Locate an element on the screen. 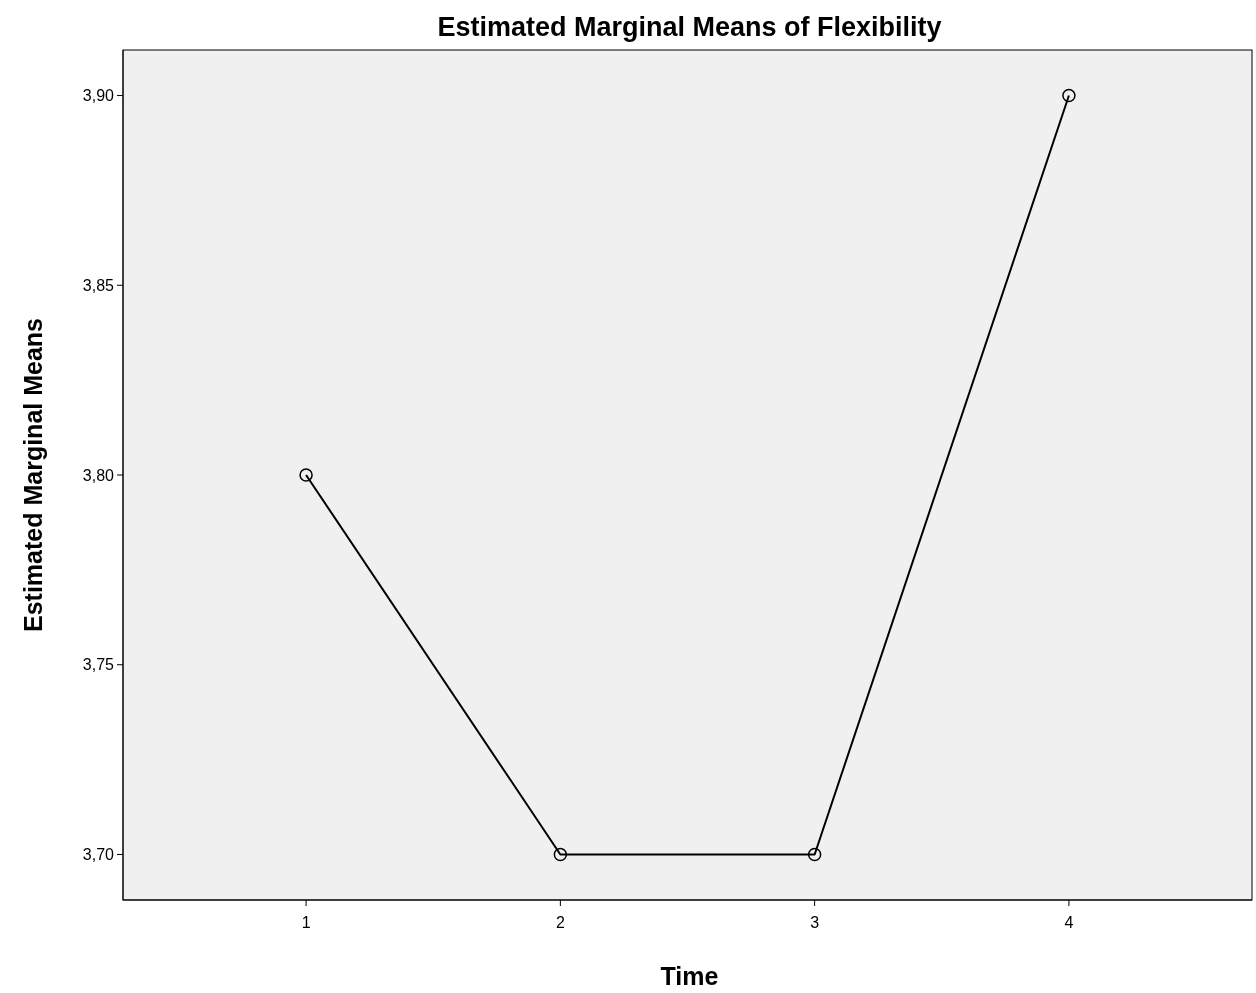 The height and width of the screenshot is (993, 1256). chart-title: Estimated Marginal Means of Flexibility is located at coordinates (689, 27).